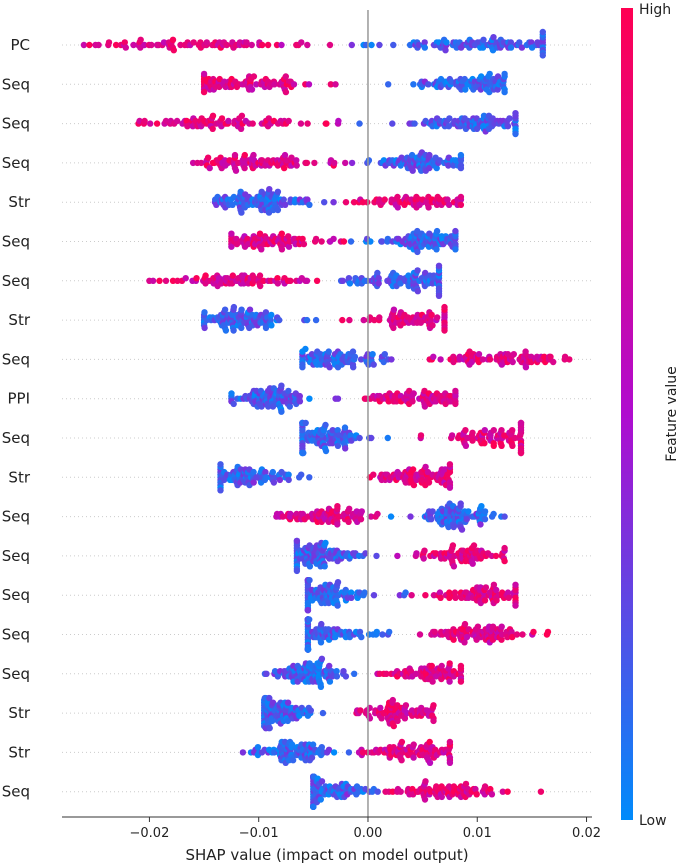  What do you see at coordinates (655, 10) in the screenshot?
I see `colorbar-high-label: High` at bounding box center [655, 10].